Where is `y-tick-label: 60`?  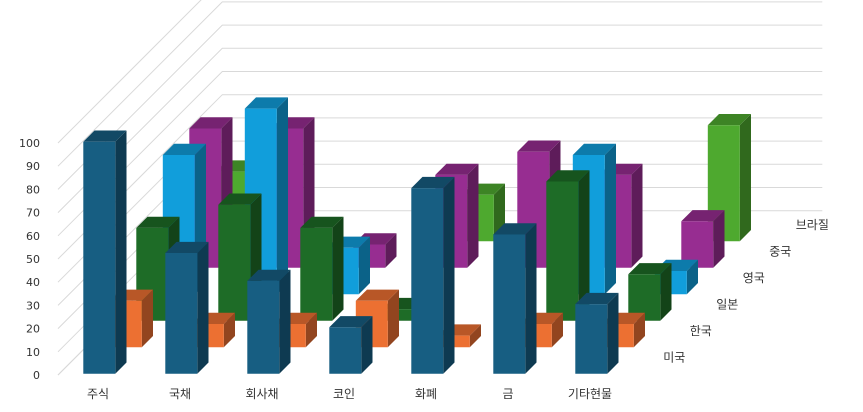
y-tick-label: 60 is located at coordinates (33, 236).